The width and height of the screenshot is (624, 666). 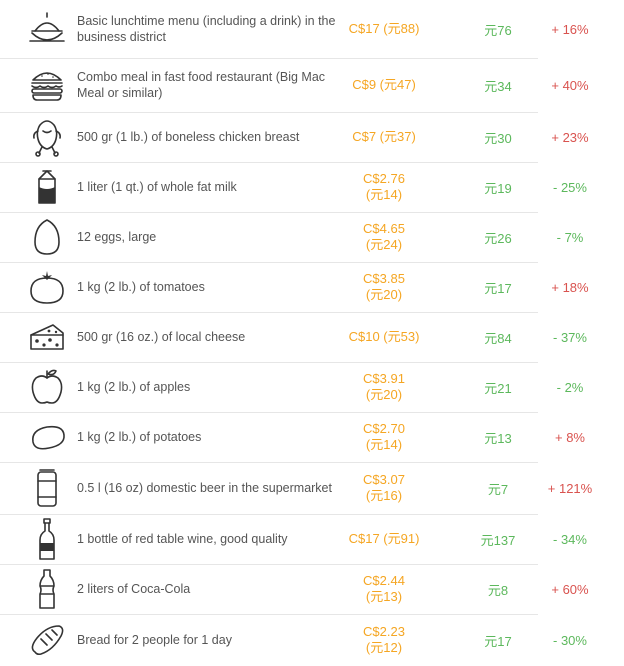 What do you see at coordinates (570, 488) in the screenshot?
I see `item-change: + 121%` at bounding box center [570, 488].